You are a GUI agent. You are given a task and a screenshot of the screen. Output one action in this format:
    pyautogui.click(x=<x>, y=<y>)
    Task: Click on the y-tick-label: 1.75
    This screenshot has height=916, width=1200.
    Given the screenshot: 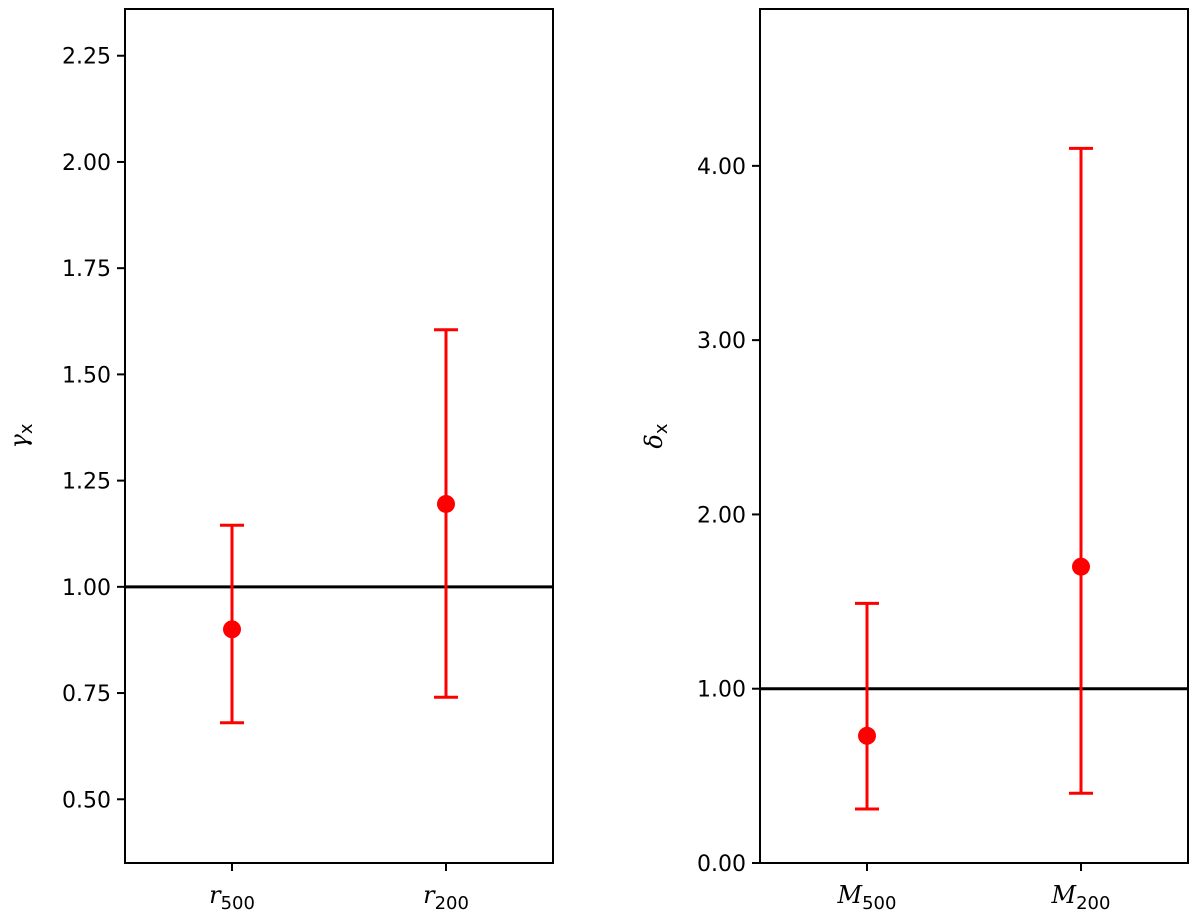 What is the action you would take?
    pyautogui.click(x=86, y=269)
    